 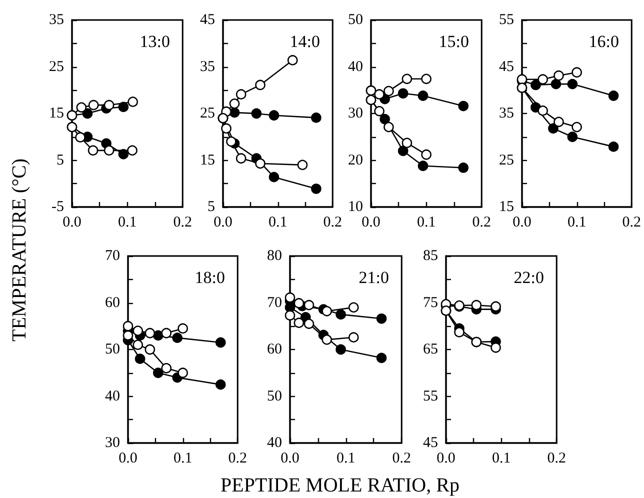 What do you see at coordinates (430, 256) in the screenshot?
I see `y-tick-label: 85` at bounding box center [430, 256].